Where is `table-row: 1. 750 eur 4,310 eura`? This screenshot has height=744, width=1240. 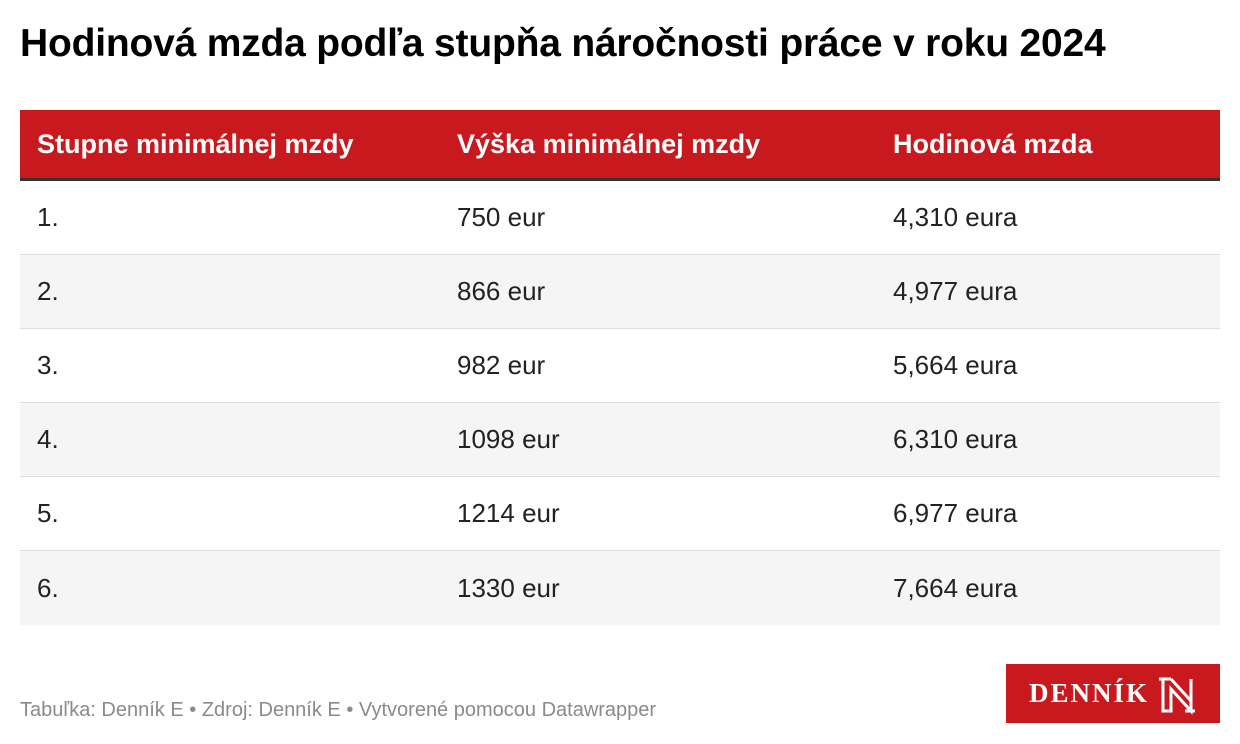
table-row: 1. 750 eur 4,310 eura is located at coordinates (620, 218).